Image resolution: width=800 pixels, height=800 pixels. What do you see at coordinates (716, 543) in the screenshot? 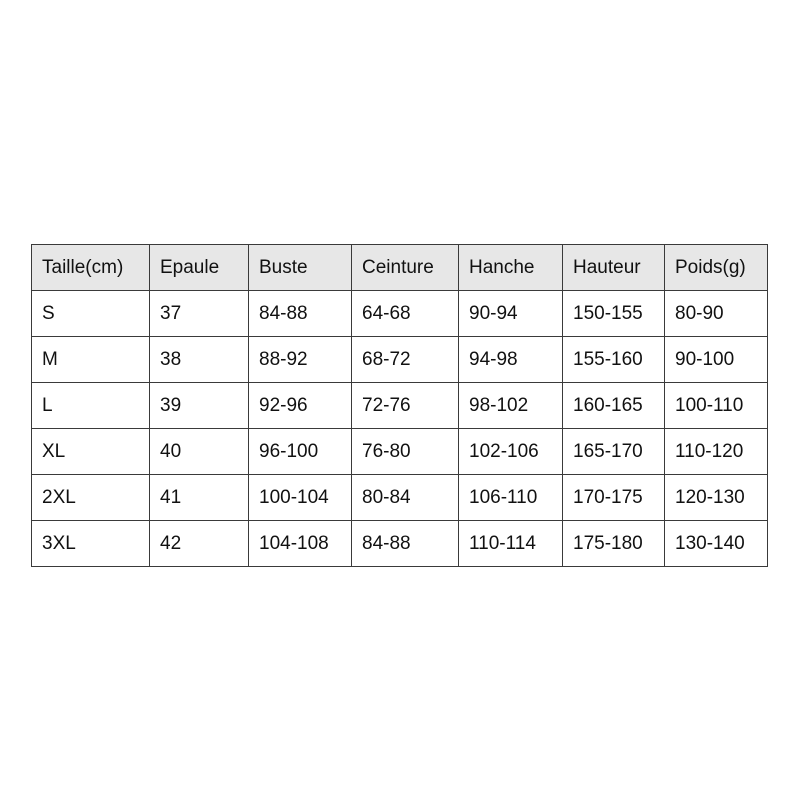
I see `table-cell: 130-140` at bounding box center [716, 543].